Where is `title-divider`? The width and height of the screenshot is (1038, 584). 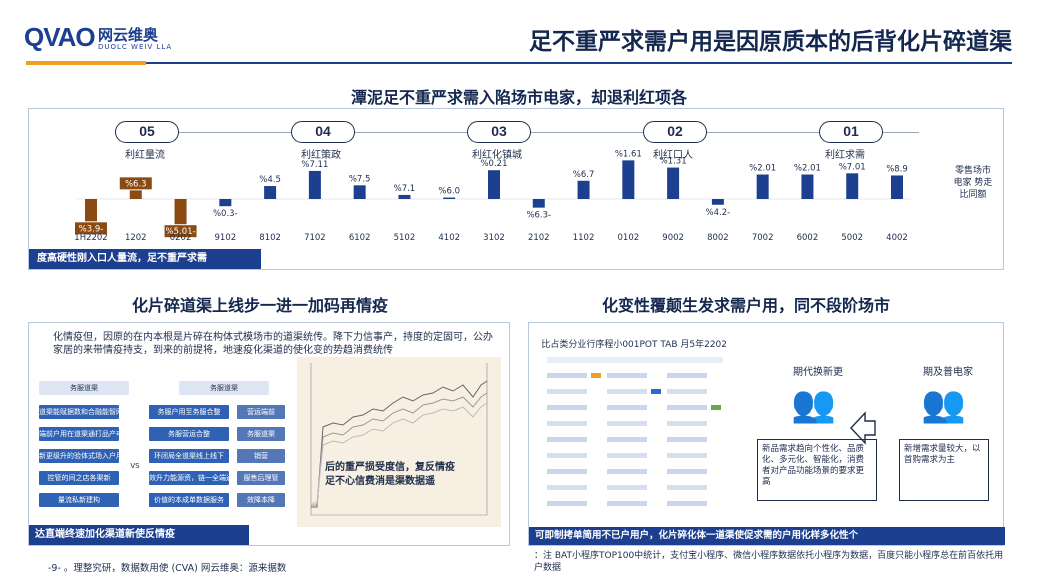 title-divider is located at coordinates (519, 63).